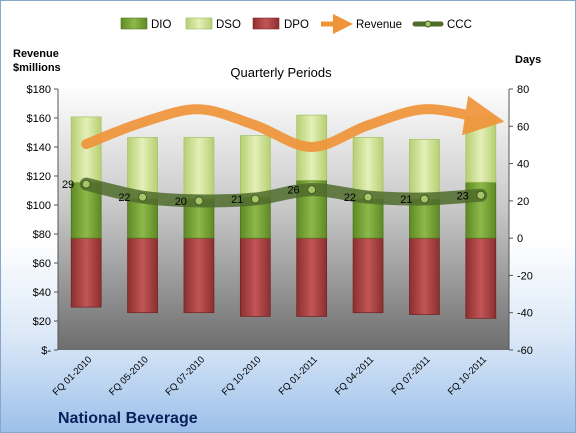  What do you see at coordinates (39, 119) in the screenshot?
I see `left-tick-label: $160` at bounding box center [39, 119].